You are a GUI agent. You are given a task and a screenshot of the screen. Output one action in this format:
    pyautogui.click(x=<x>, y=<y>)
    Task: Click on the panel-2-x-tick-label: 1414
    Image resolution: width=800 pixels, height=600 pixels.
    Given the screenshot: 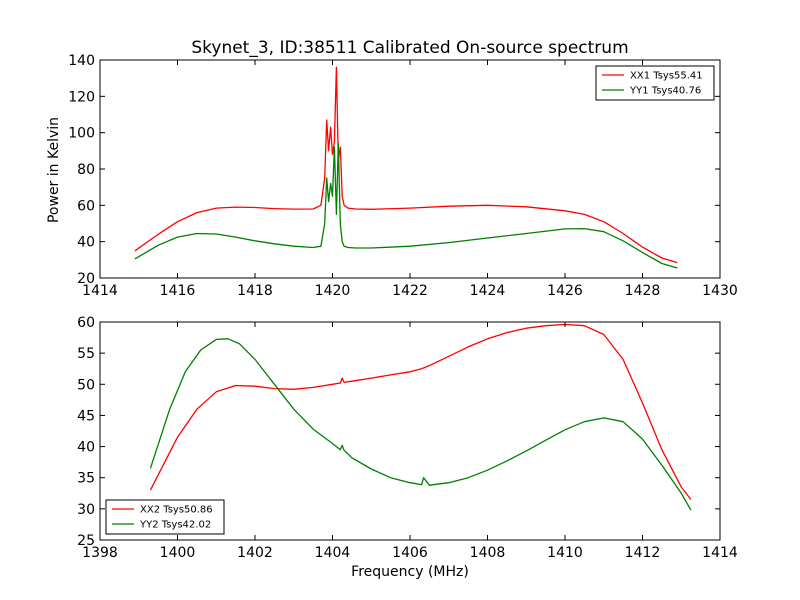 What is the action you would take?
    pyautogui.click(x=720, y=553)
    